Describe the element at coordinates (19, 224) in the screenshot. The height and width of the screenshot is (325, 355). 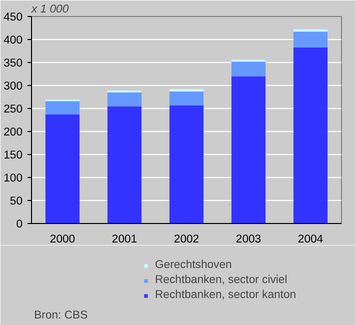
I see `y-tick-label: 0` at that location.